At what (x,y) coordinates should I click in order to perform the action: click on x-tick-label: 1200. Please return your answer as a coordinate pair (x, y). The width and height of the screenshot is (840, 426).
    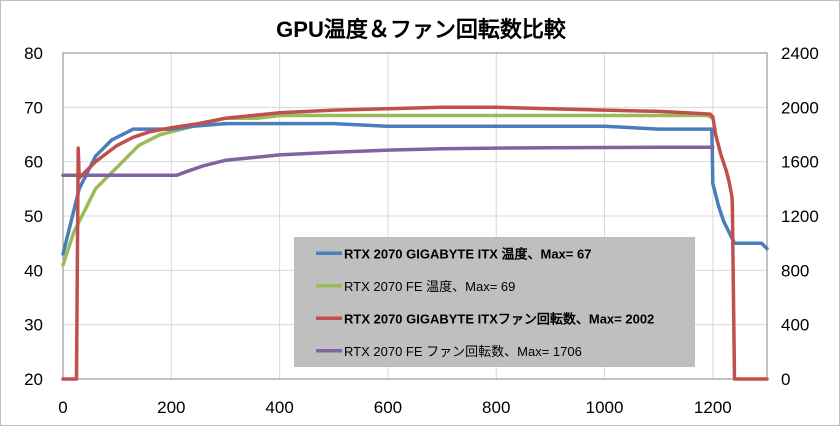
    Looking at the image, I should click on (713, 407).